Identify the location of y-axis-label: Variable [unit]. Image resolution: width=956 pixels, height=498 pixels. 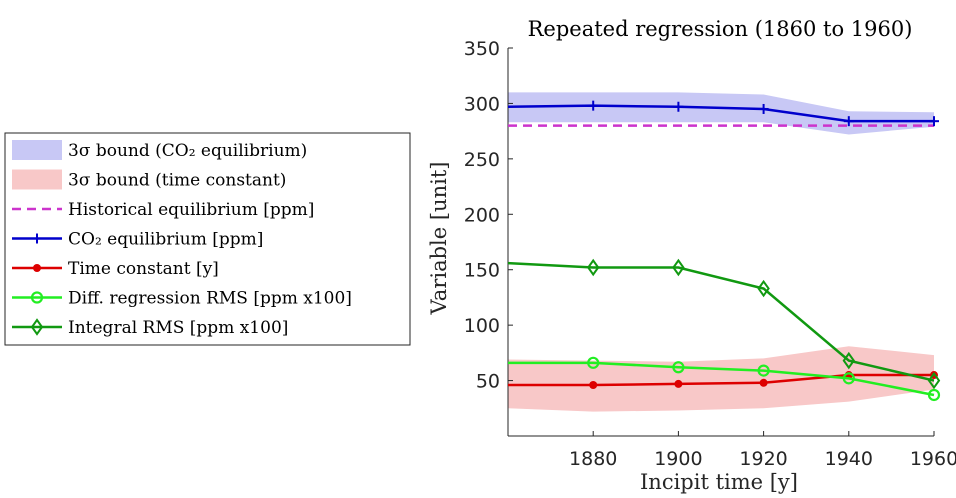
(439, 239).